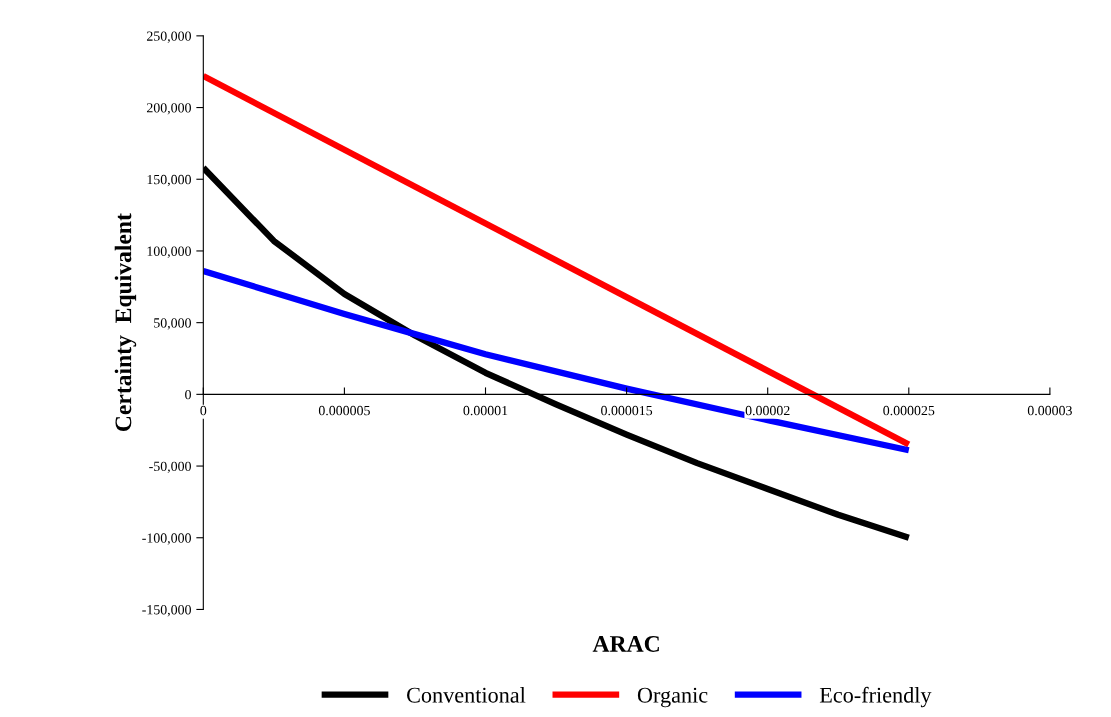 Image resolution: width=1111 pixels, height=717 pixels. What do you see at coordinates (168, 37) in the screenshot?
I see `y-tick-label: 250,000` at bounding box center [168, 37].